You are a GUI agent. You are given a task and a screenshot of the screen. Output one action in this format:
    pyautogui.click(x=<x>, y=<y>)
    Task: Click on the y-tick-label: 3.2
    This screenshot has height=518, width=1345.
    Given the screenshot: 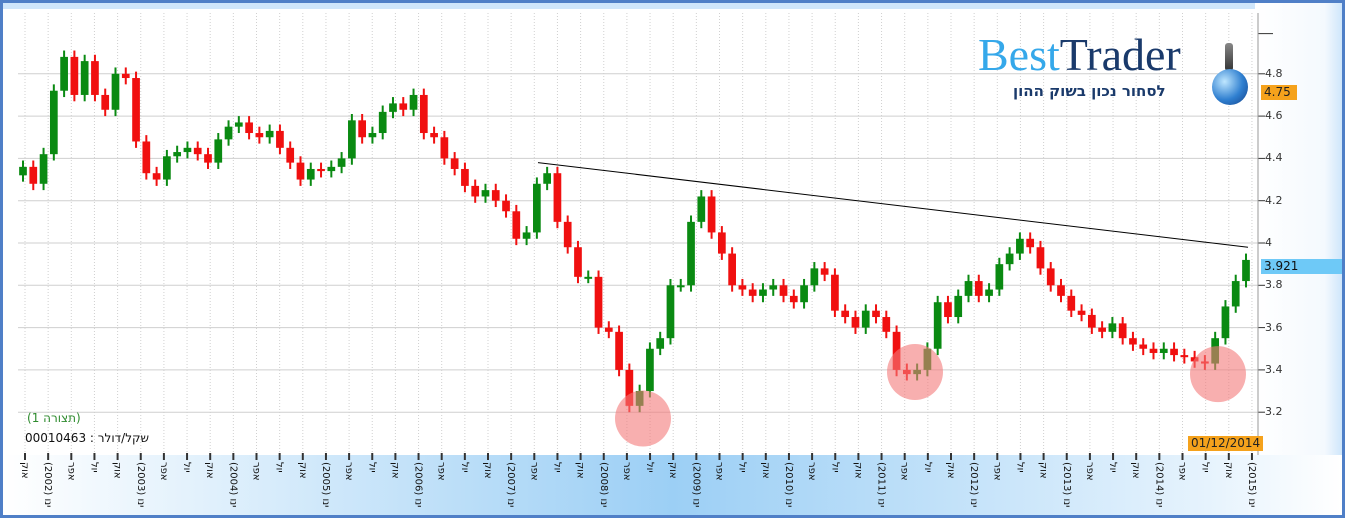 What is the action you would take?
    pyautogui.click(x=1274, y=412)
    